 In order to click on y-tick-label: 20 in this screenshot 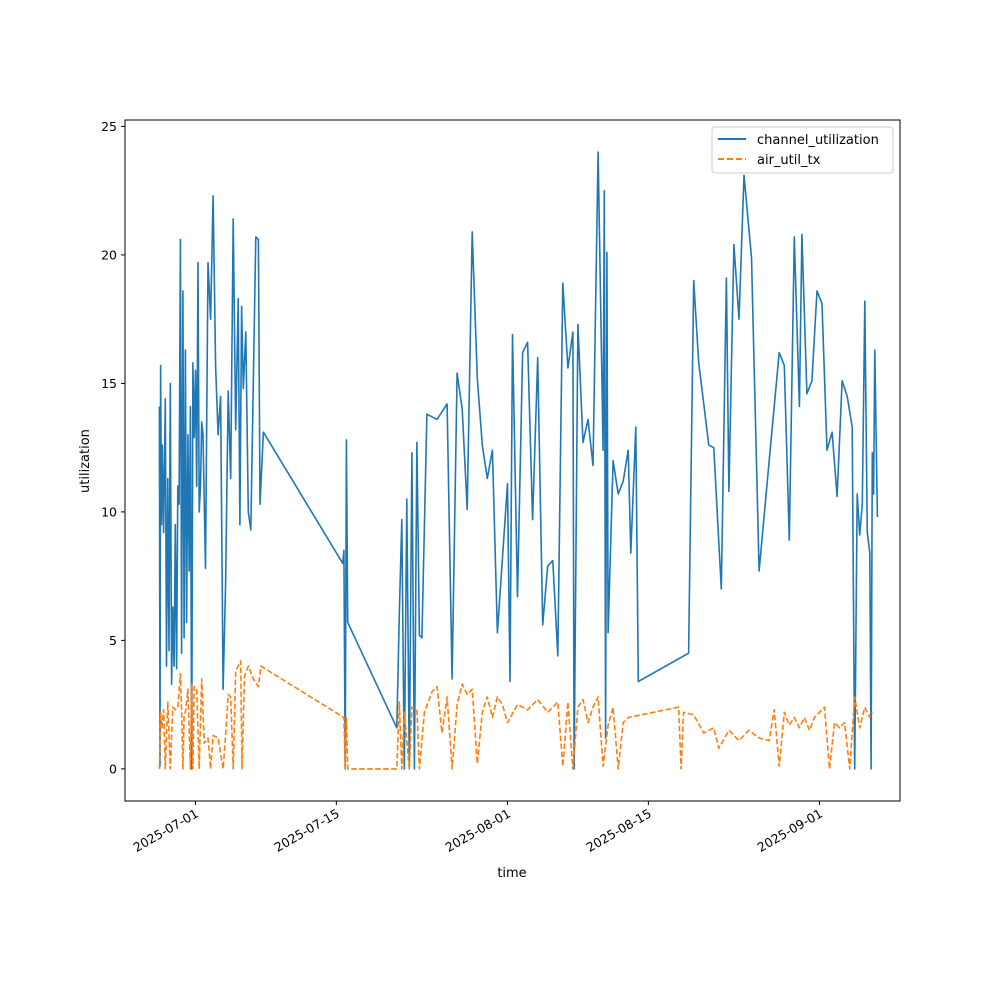, I will do `click(109, 254)`.